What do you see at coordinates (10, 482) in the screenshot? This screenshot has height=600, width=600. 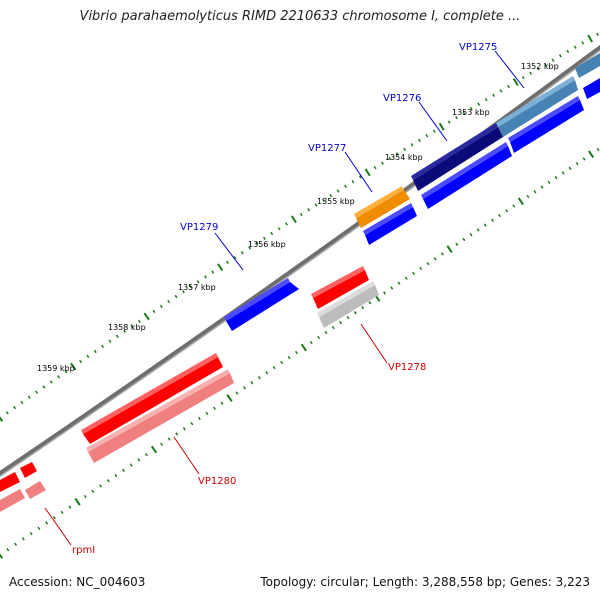 I see `gene-arrow-left` at bounding box center [10, 482].